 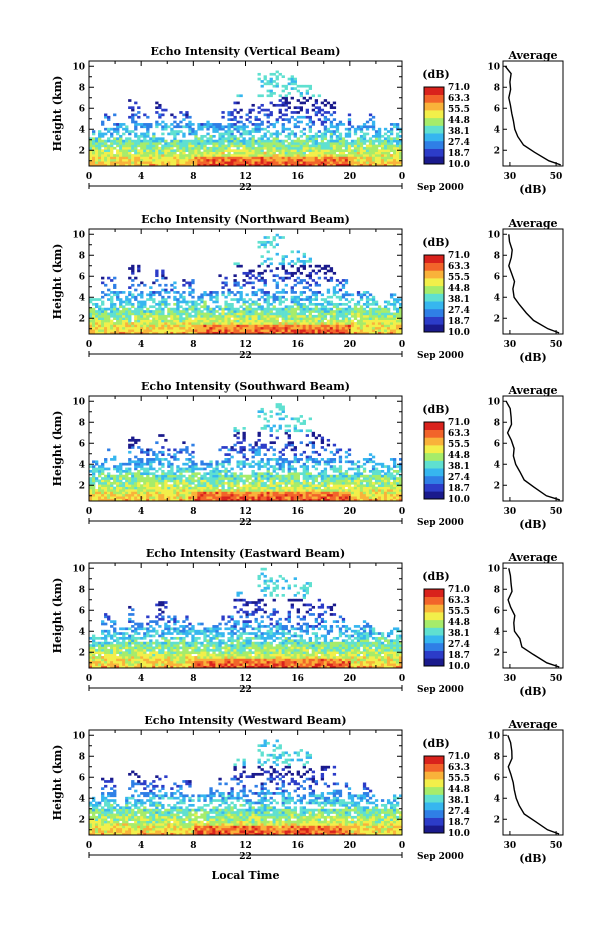 What do you see at coordinates (434, 91) in the screenshot?
I see `colorbar-segment` at bounding box center [434, 91].